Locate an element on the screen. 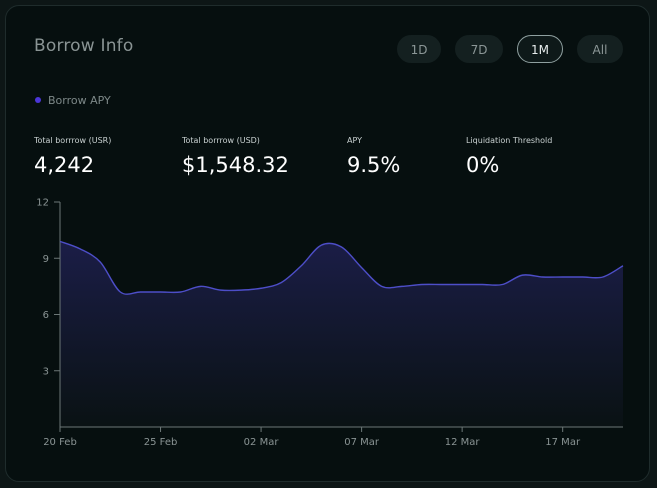 The image size is (657, 488). legend-dot-icon is located at coordinates (38, 100).